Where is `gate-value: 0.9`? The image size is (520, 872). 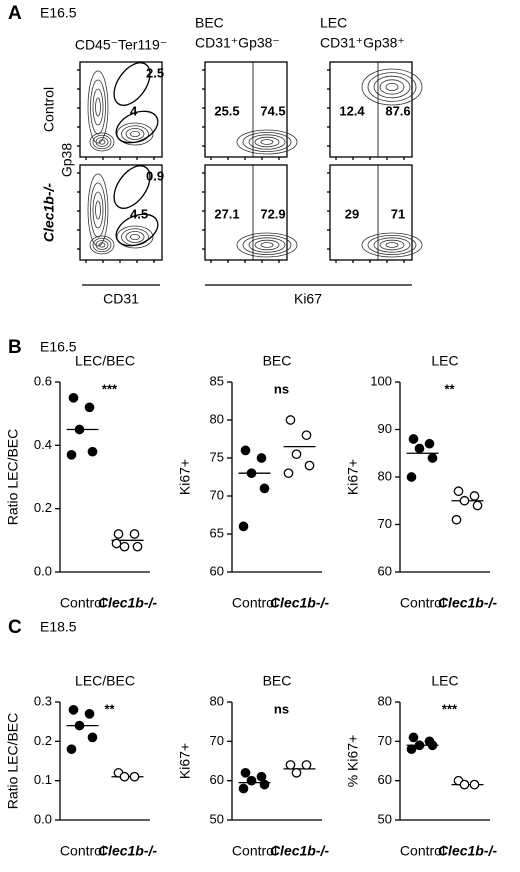 gate-value: 0.9 is located at coordinates (155, 175).